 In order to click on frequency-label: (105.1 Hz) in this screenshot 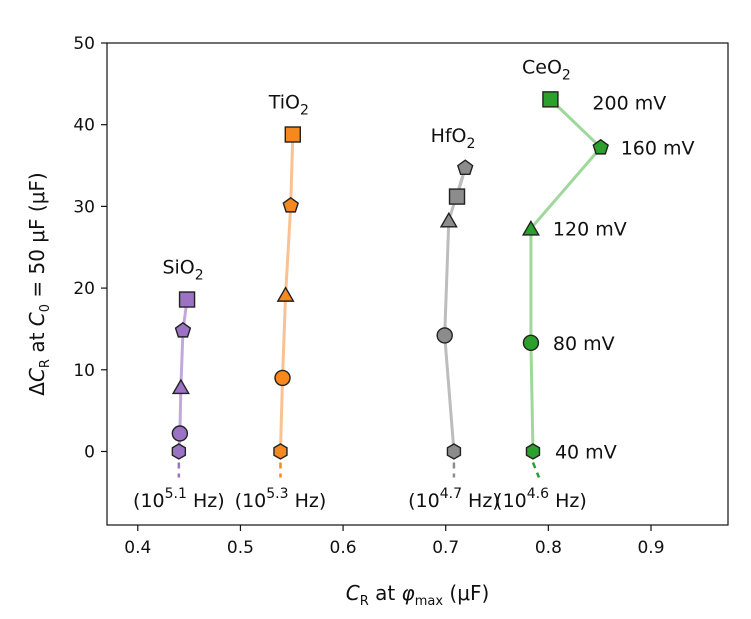, I will do `click(179, 499)`.